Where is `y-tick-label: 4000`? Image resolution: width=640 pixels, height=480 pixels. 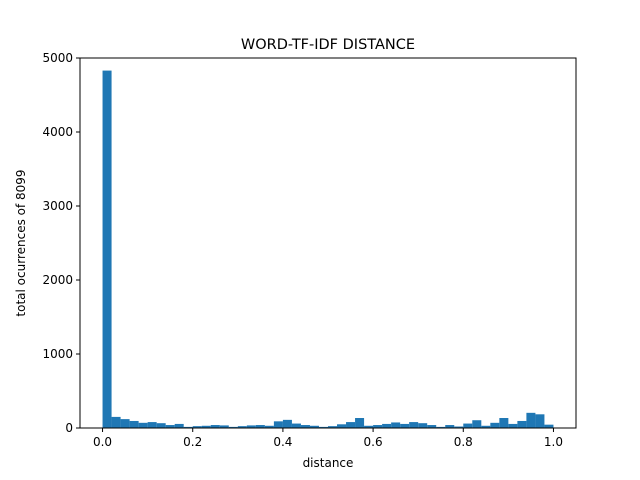
y-tick-label: 4000 is located at coordinates (57, 132).